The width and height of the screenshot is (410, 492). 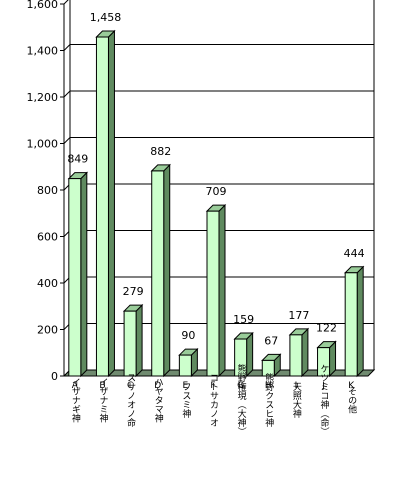 What do you see at coordinates (212, 386) in the screenshot?
I see `category-letter: F` at bounding box center [212, 386].